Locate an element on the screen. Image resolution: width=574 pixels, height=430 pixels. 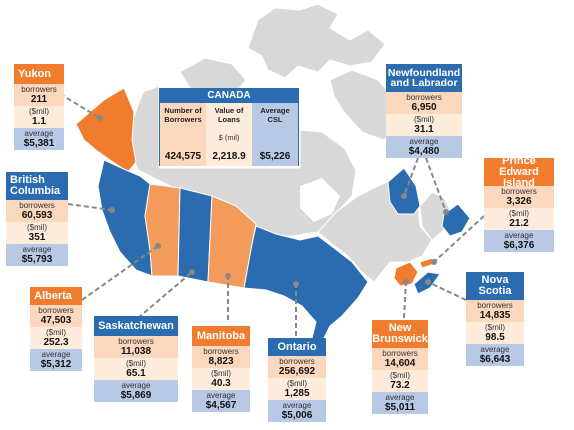
borrowers-value: 14,604 is located at coordinates (400, 363).